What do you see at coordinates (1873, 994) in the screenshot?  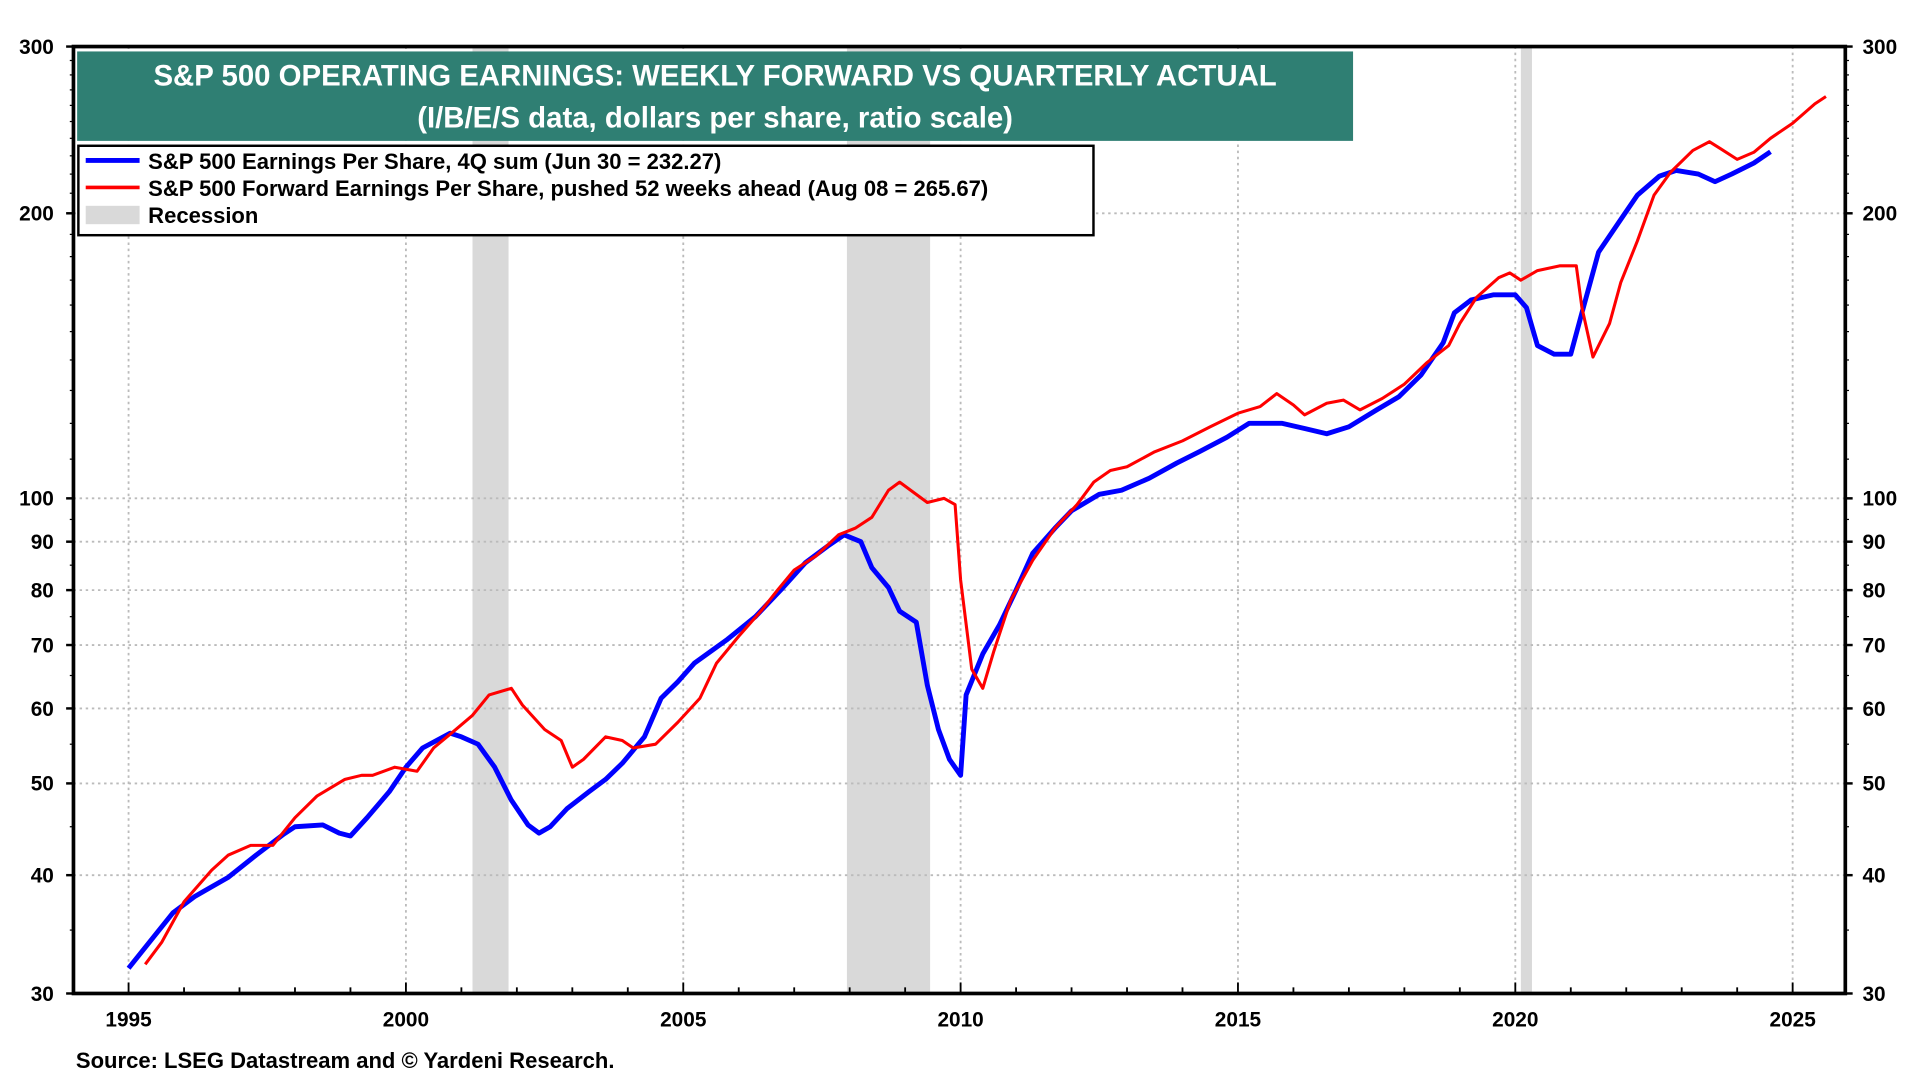 I see `y-tick-label-right: 30` at bounding box center [1873, 994].